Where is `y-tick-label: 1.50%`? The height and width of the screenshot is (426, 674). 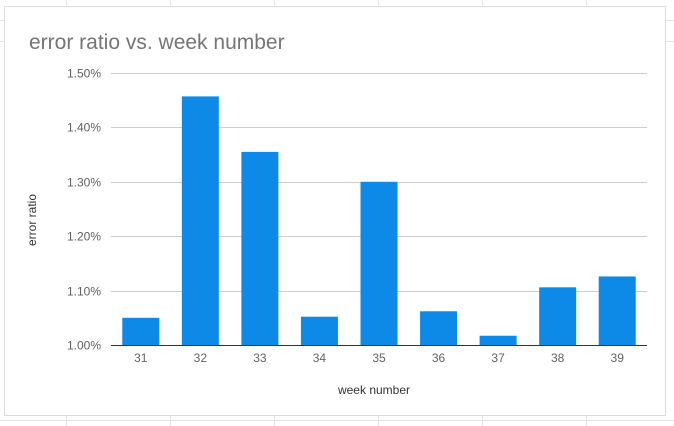
y-tick-label: 1.50% is located at coordinates (84, 74).